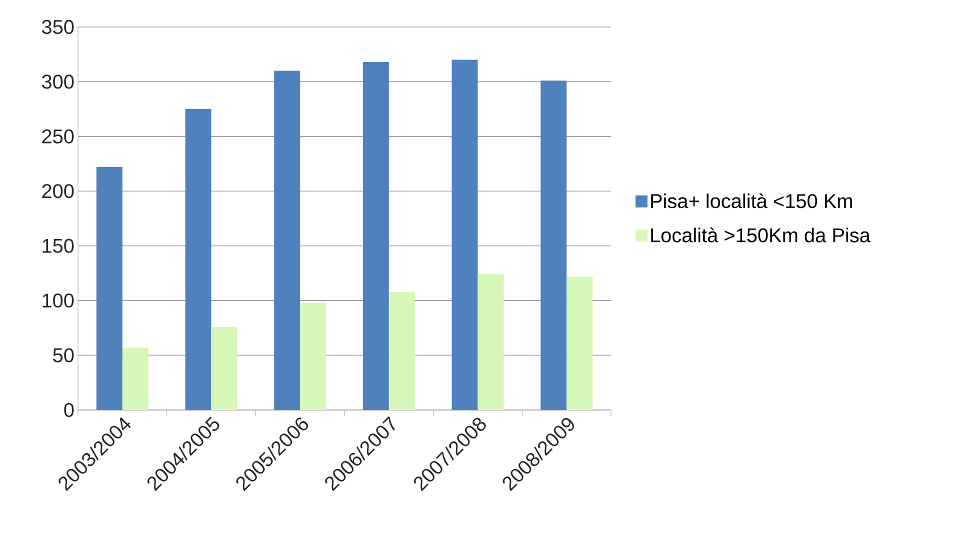 This screenshot has height=550, width=966. I want to click on legend-label: Pisa+ località <150 Km, so click(751, 200).